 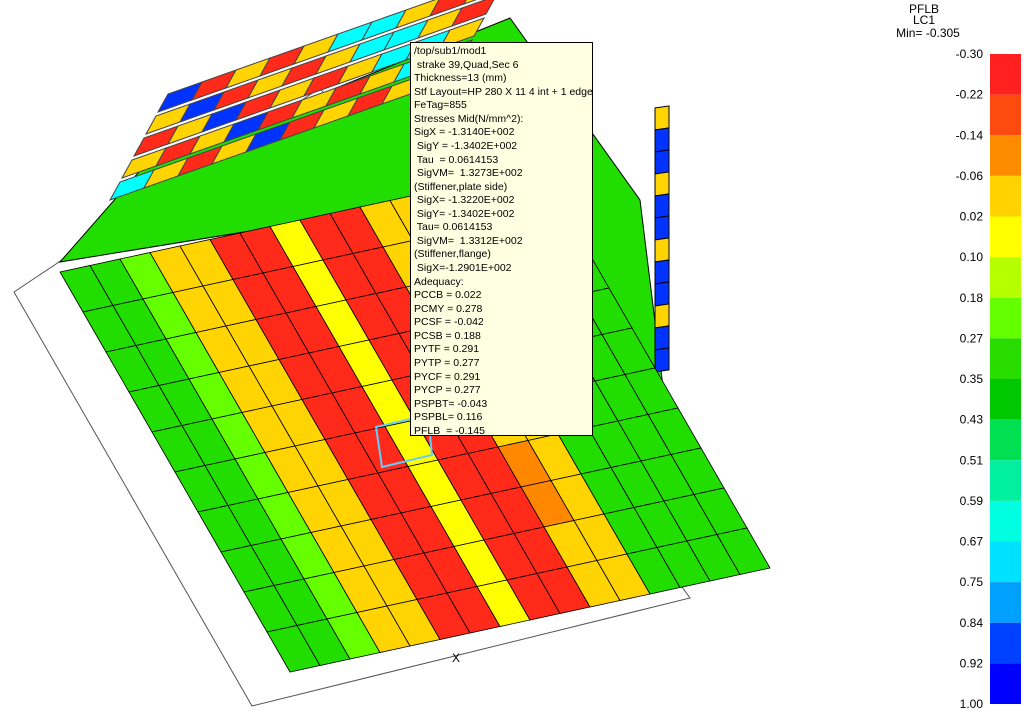 I want to click on legend-label: -0.22, so click(x=970, y=95).